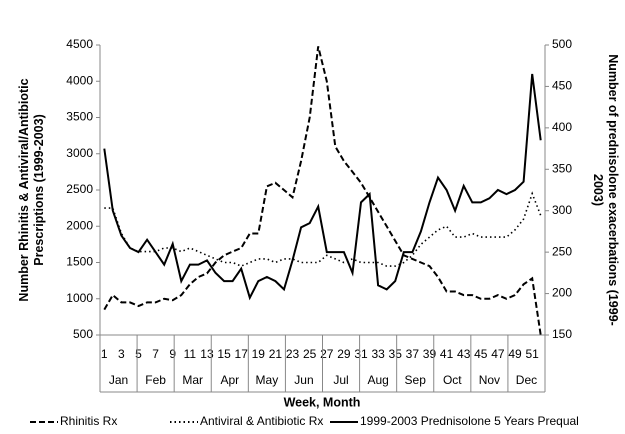 The height and width of the screenshot is (434, 625). Describe the element at coordinates (192, 380) in the screenshot. I see `month-label: Mar` at that location.